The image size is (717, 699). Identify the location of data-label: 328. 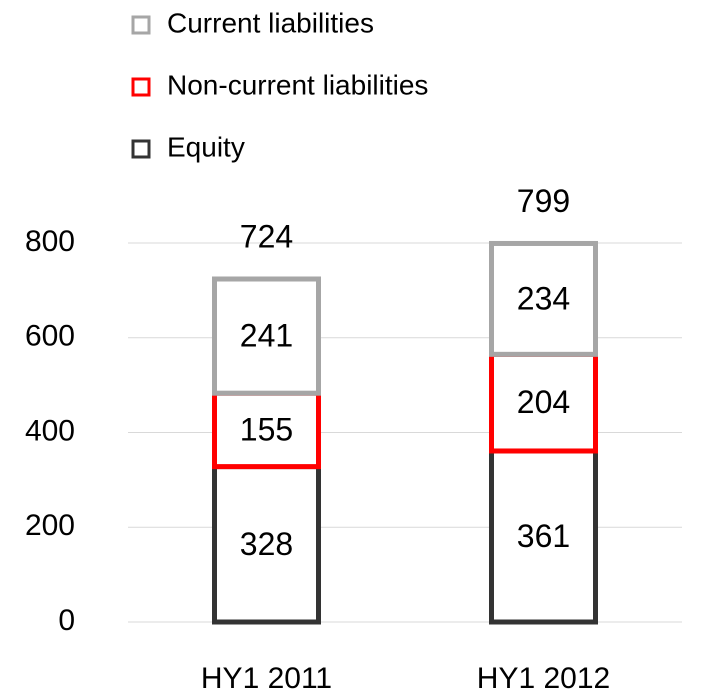
(266, 544).